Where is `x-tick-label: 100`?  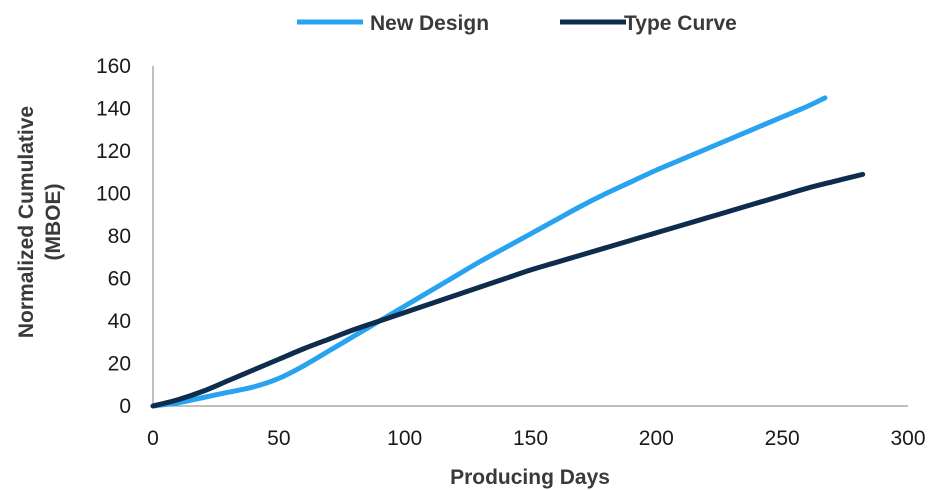 x-tick-label: 100 is located at coordinates (404, 438).